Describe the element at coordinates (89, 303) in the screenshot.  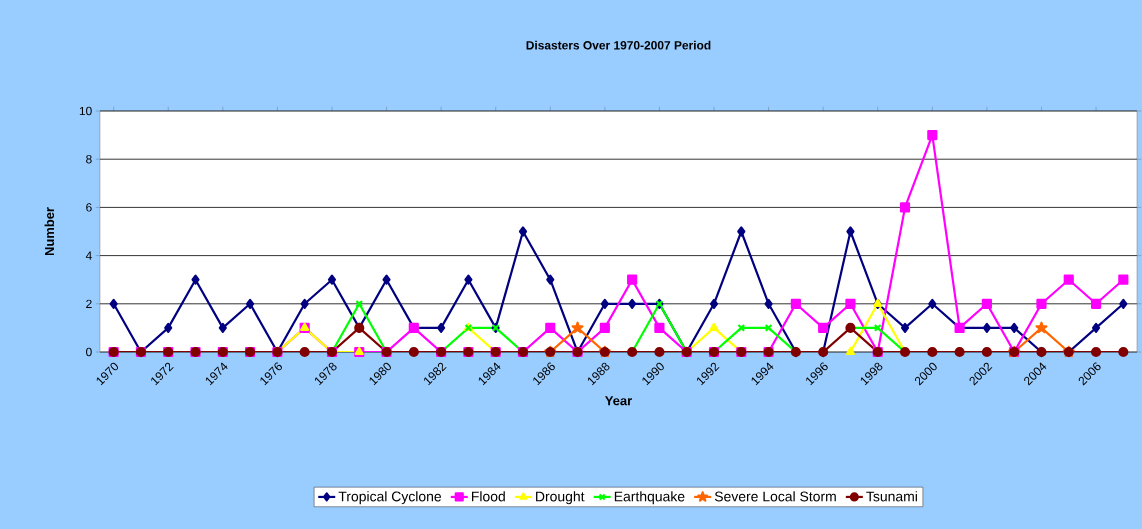
I see `y-tick-label: 2` at that location.